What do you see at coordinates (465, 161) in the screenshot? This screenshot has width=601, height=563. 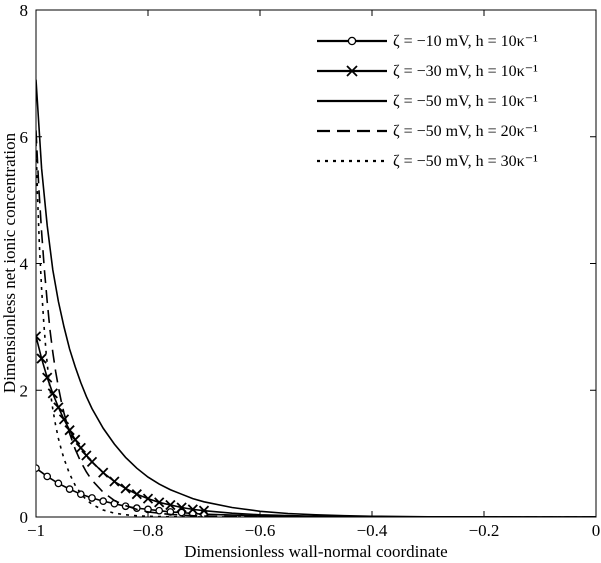 I see `legend-label: ζ = −50 mV, h = 30κ⁻¹` at bounding box center [465, 161].